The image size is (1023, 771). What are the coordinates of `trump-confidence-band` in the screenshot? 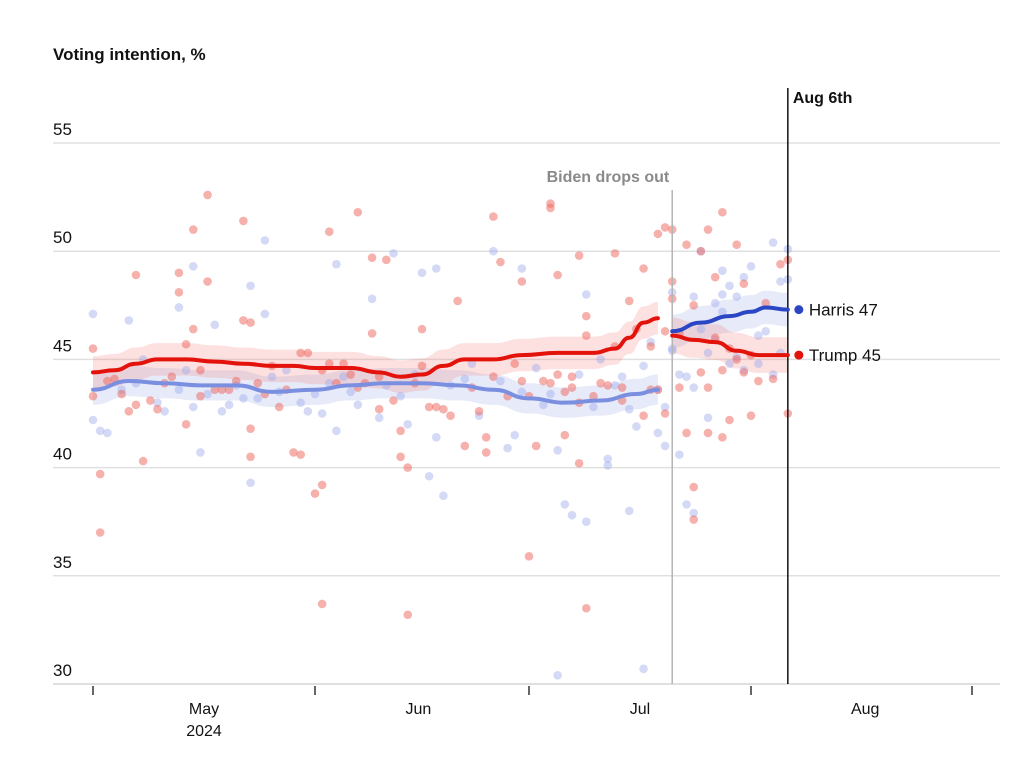 It's located at (375, 347).